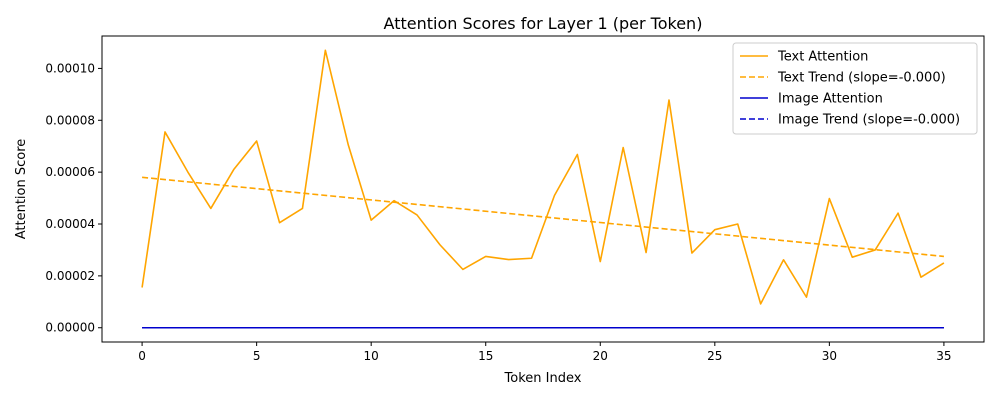  What do you see at coordinates (485, 356) in the screenshot?
I see `x-tick-label: 15` at bounding box center [485, 356].